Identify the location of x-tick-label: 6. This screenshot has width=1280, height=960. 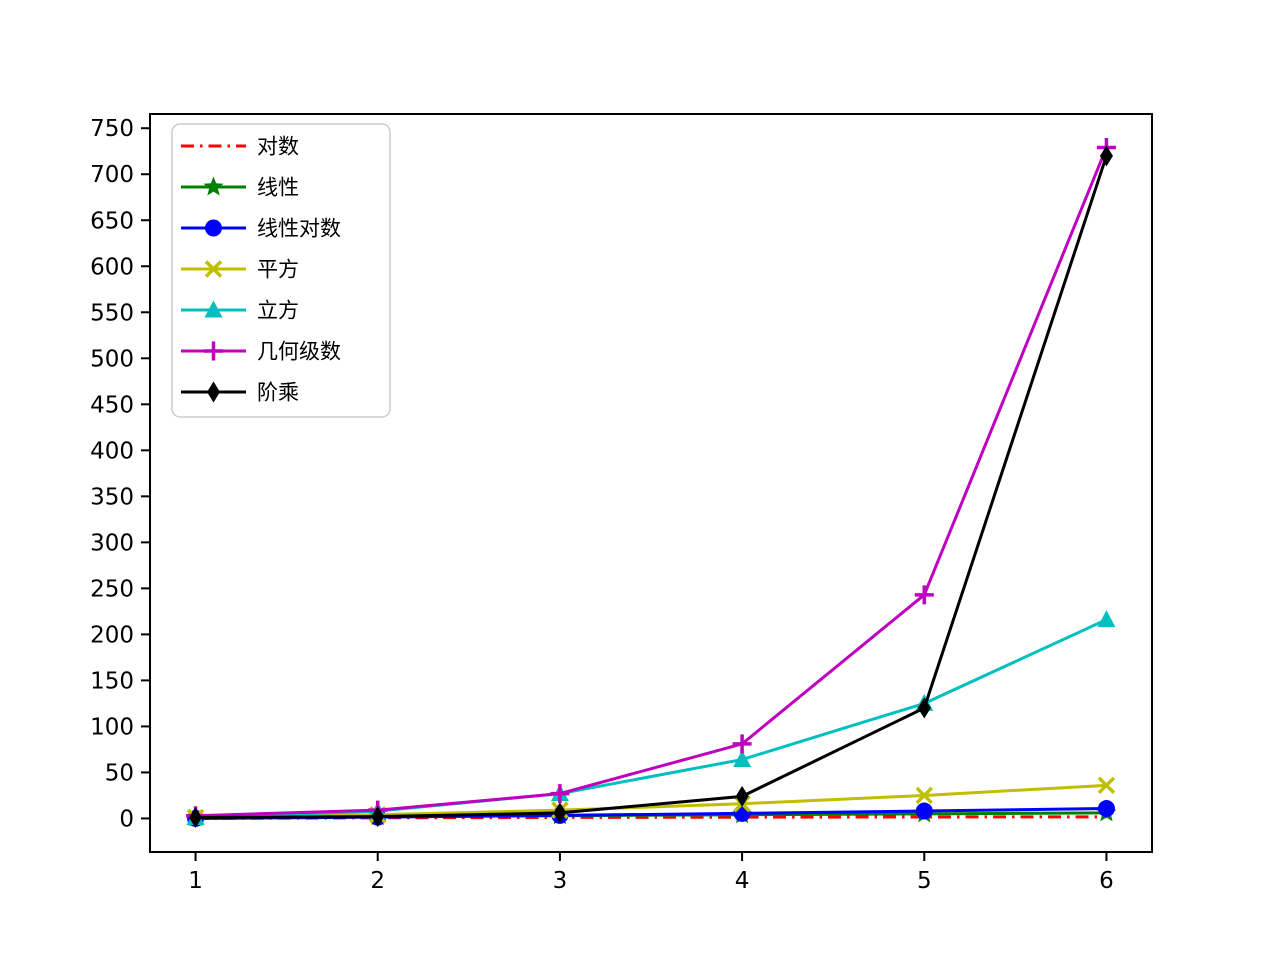
(1106, 881).